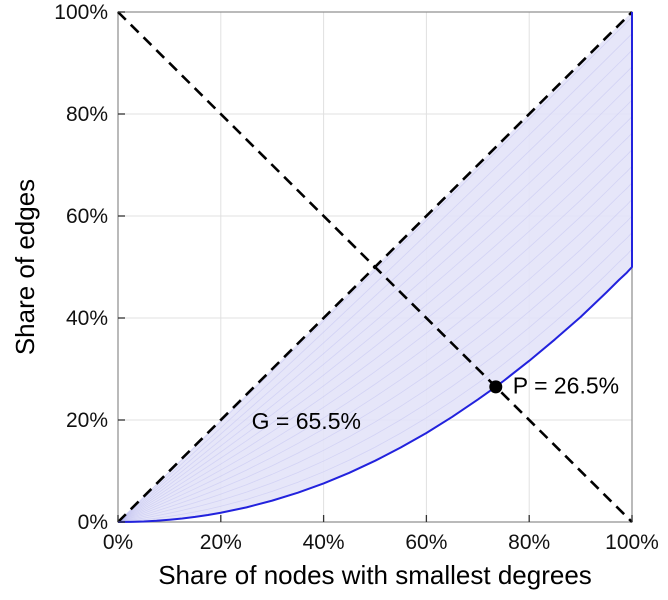  What do you see at coordinates (324, 542) in the screenshot?
I see `x-tick-label: 40%` at bounding box center [324, 542].